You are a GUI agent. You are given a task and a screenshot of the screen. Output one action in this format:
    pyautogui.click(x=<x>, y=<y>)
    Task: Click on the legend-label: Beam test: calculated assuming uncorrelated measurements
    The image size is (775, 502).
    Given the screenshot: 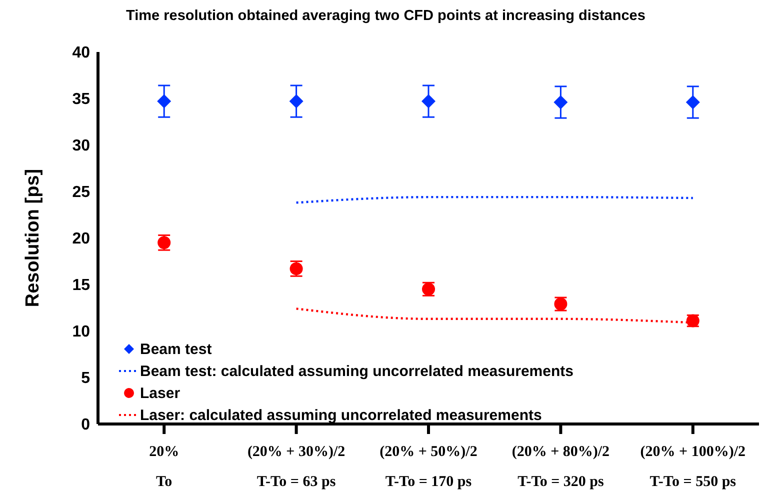 What is the action you would take?
    pyautogui.click(x=357, y=371)
    